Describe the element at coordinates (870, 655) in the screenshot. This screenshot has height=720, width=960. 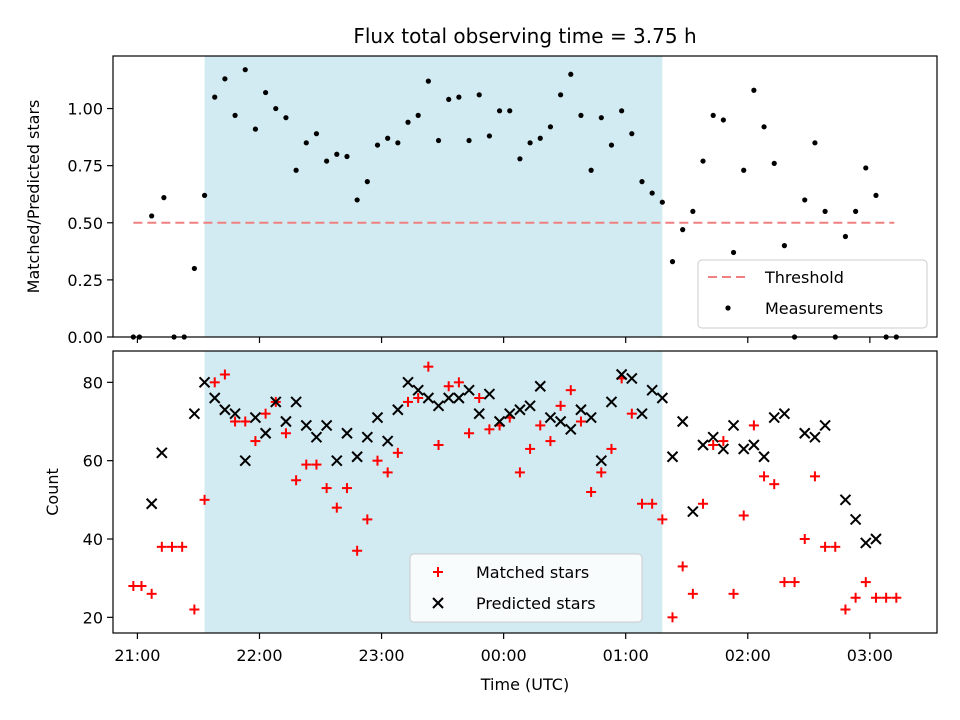
I see `x-tick-label: 03:00` at that location.